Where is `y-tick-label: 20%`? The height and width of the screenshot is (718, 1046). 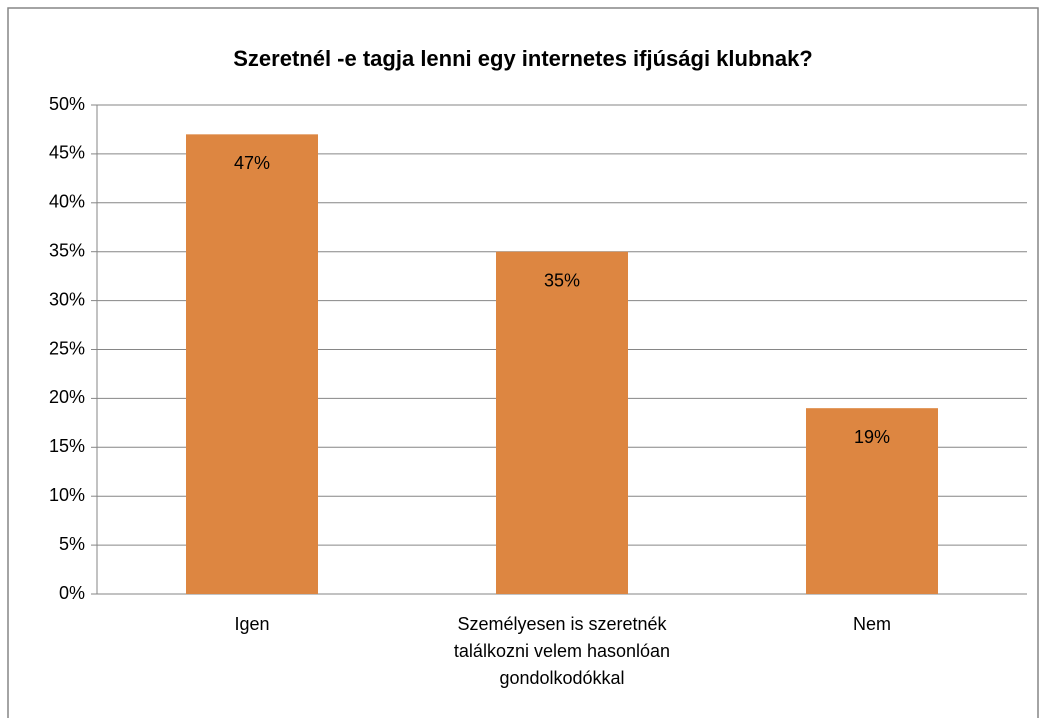 y-tick-label: 20% is located at coordinates (67, 397).